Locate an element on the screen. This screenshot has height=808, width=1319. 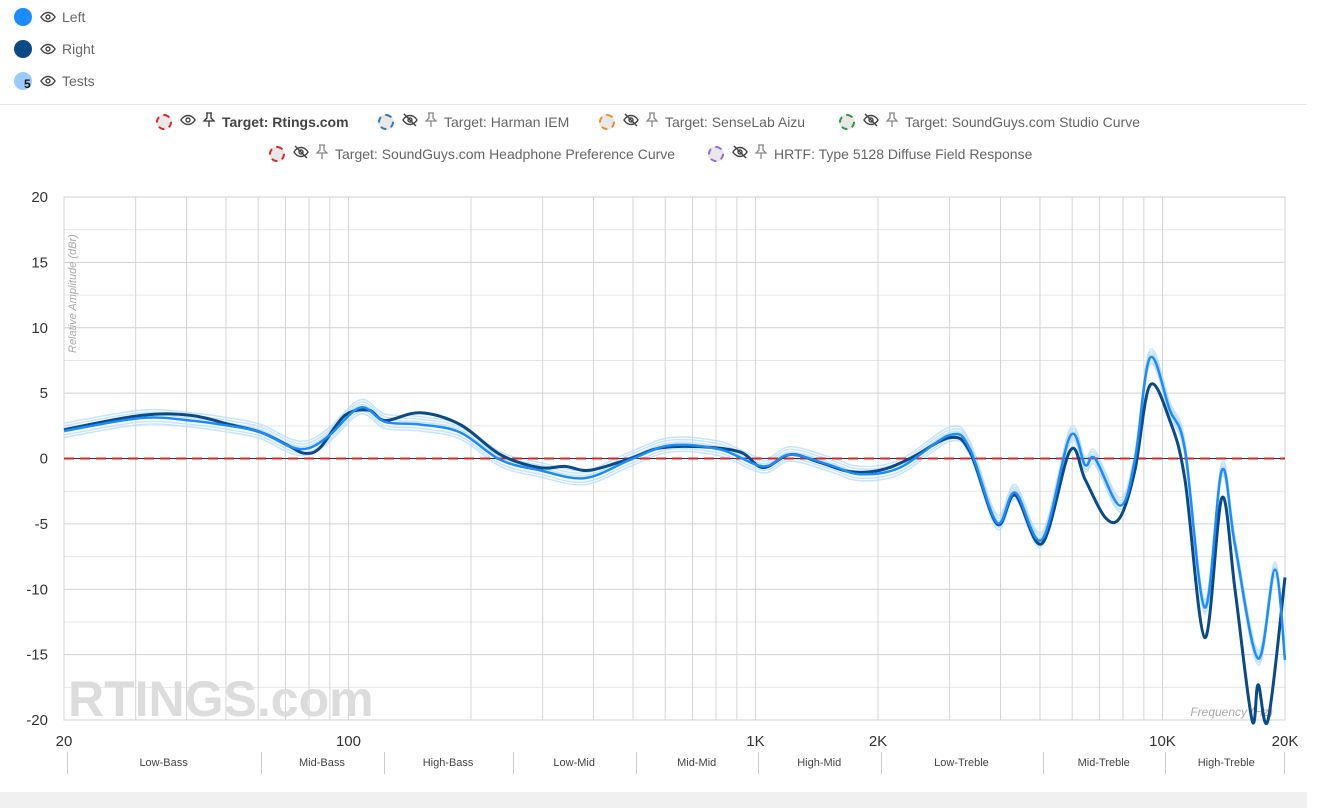
band-low-bass: Low-Bass is located at coordinates (163, 763).